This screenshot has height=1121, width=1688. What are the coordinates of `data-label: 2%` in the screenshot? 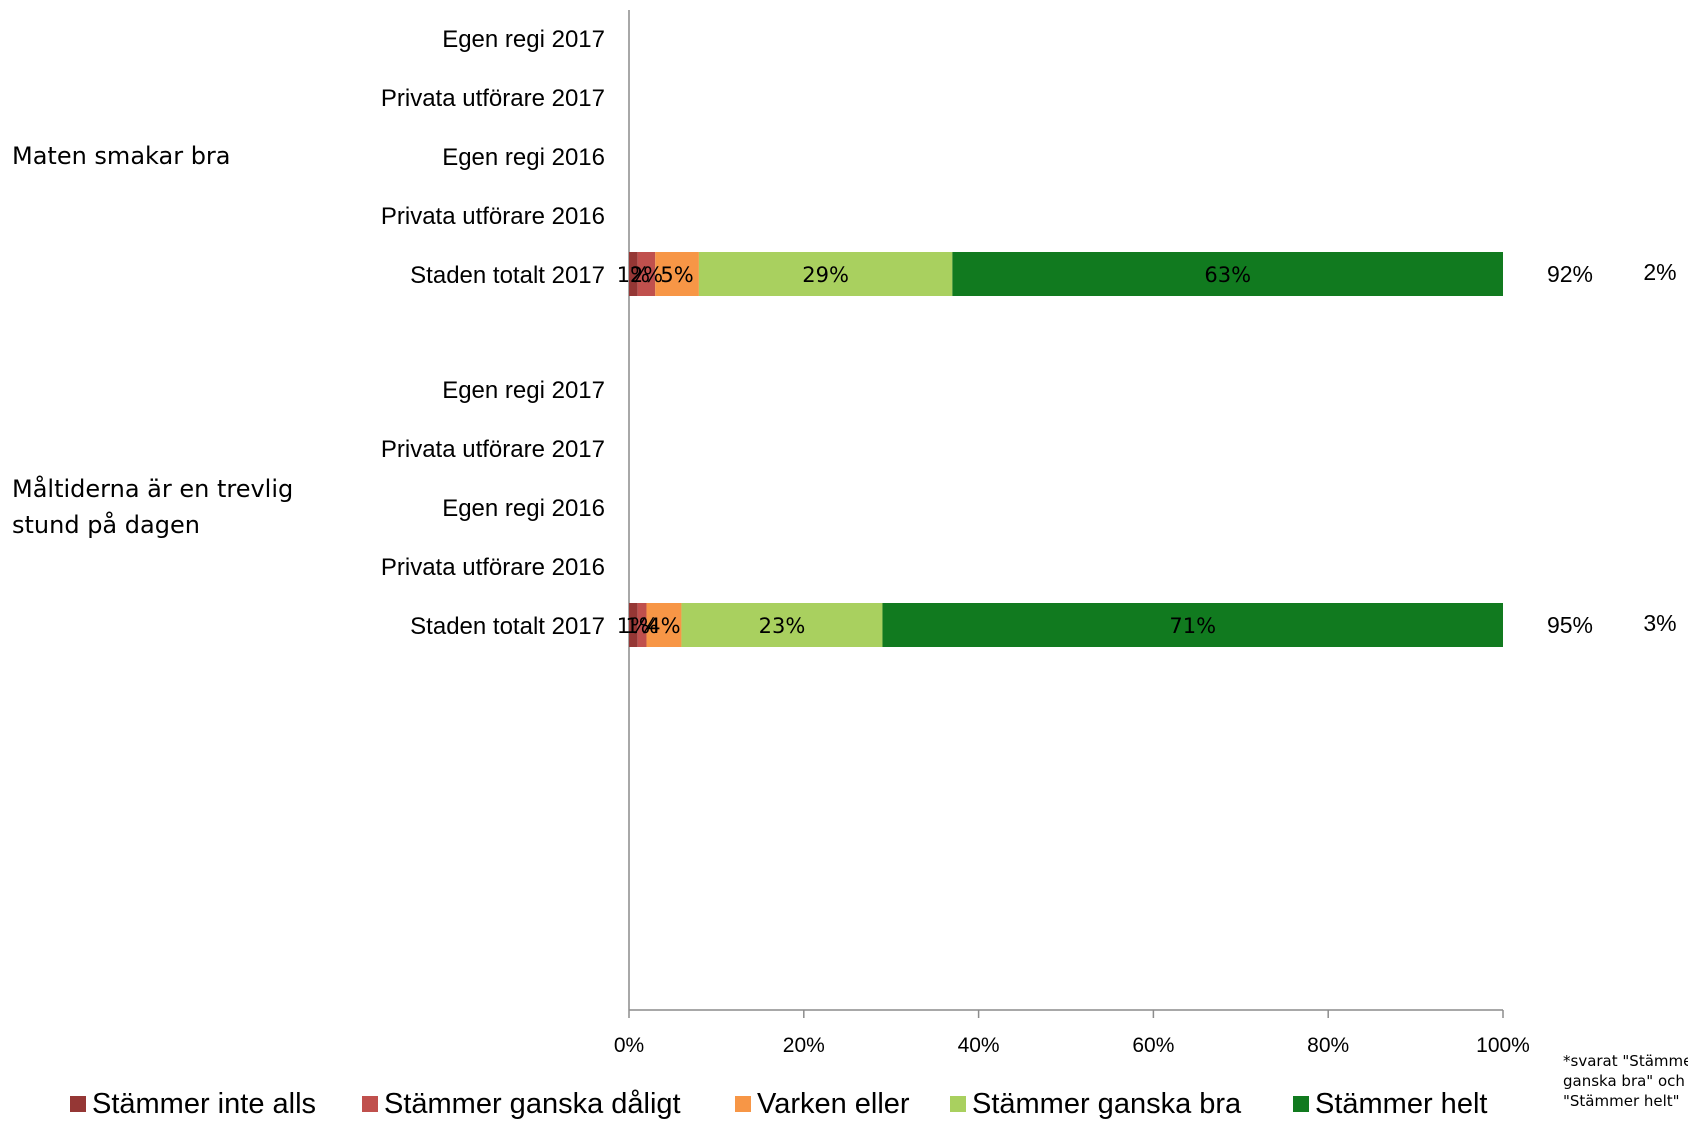 It's located at (646, 275).